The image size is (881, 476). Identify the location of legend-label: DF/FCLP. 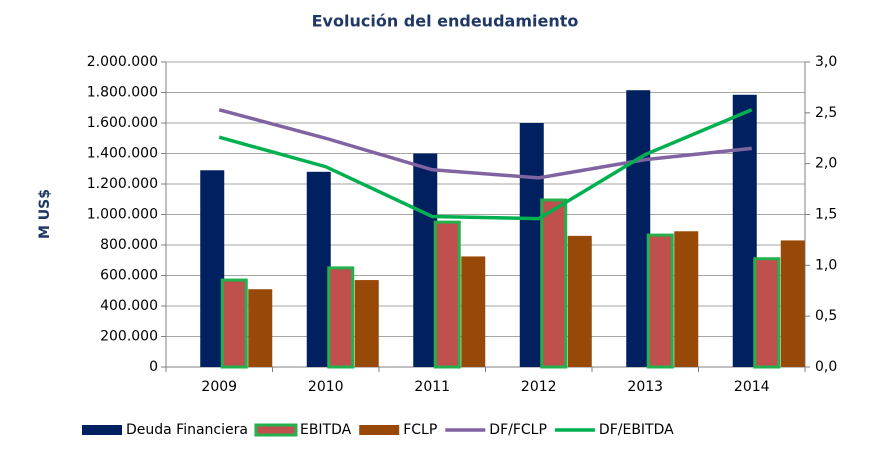
(518, 430).